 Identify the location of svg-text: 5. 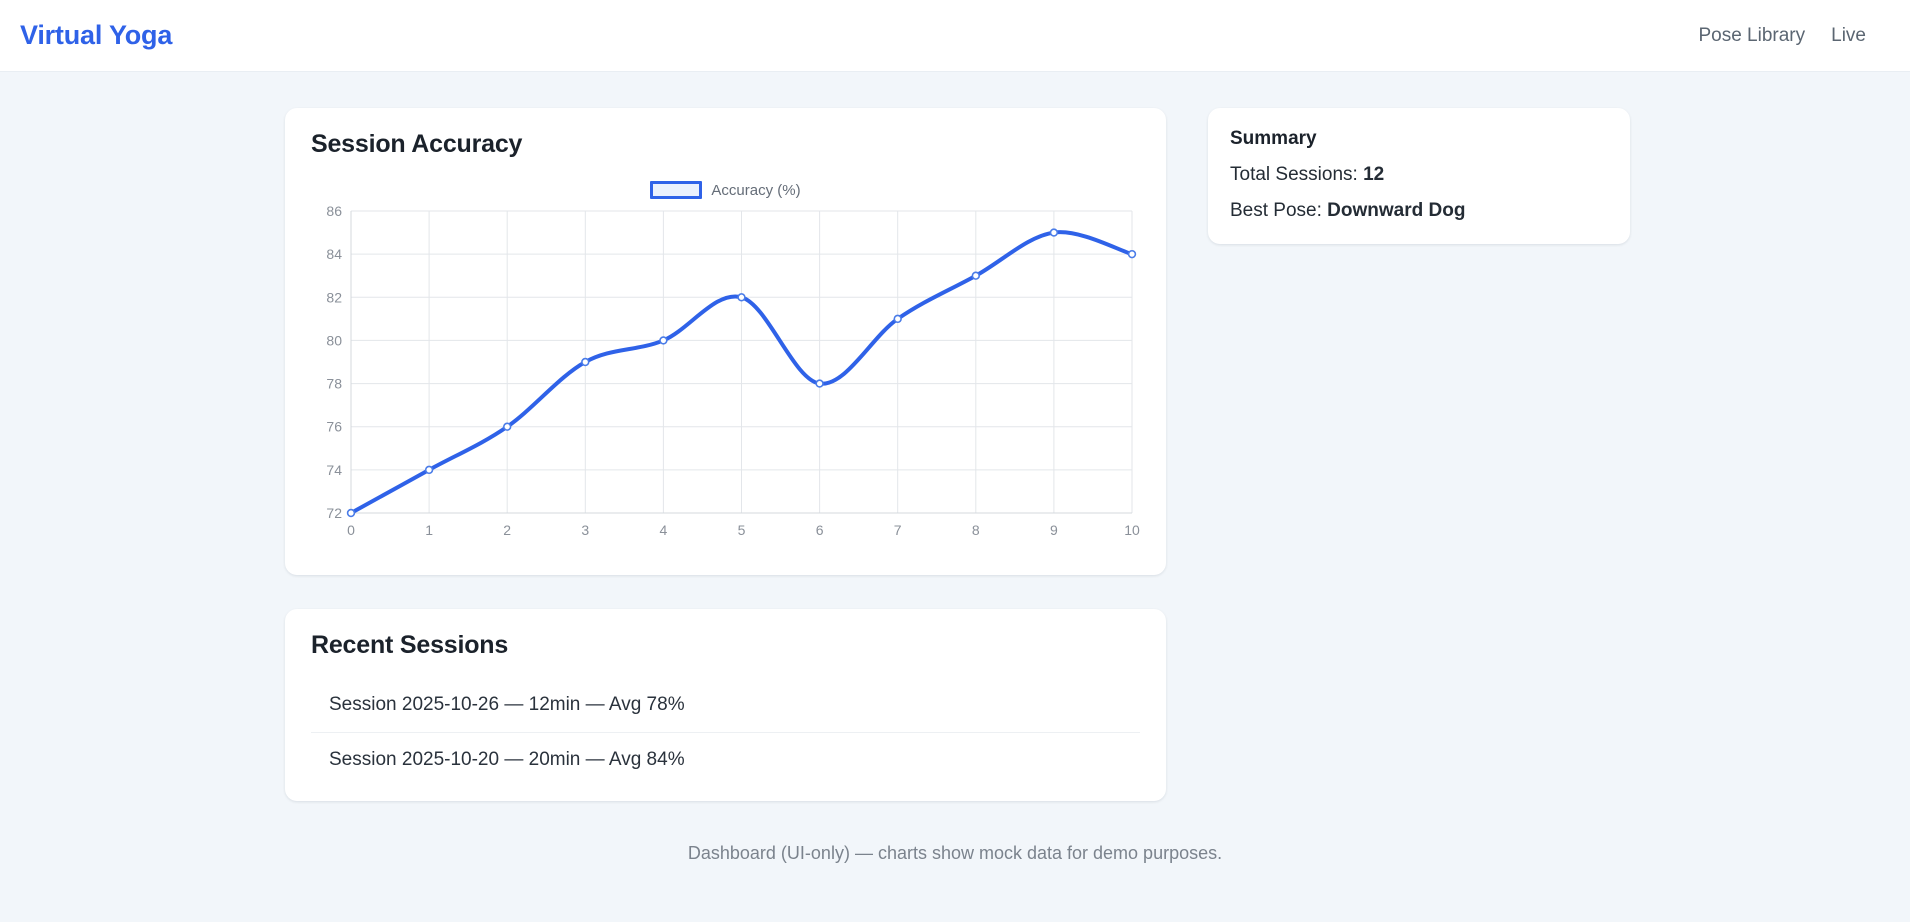
(742, 530).